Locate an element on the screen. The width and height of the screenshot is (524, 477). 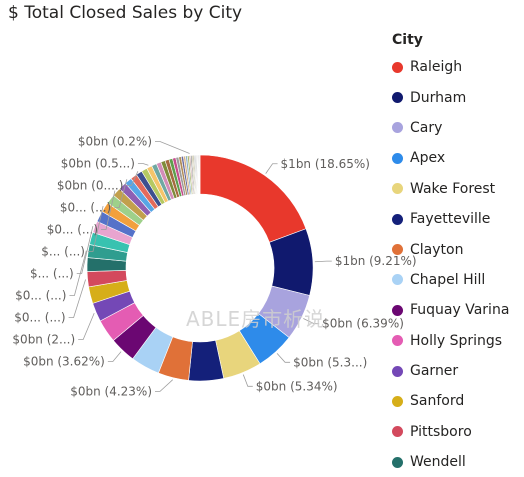
legend-label: Apex is located at coordinates (428, 158).